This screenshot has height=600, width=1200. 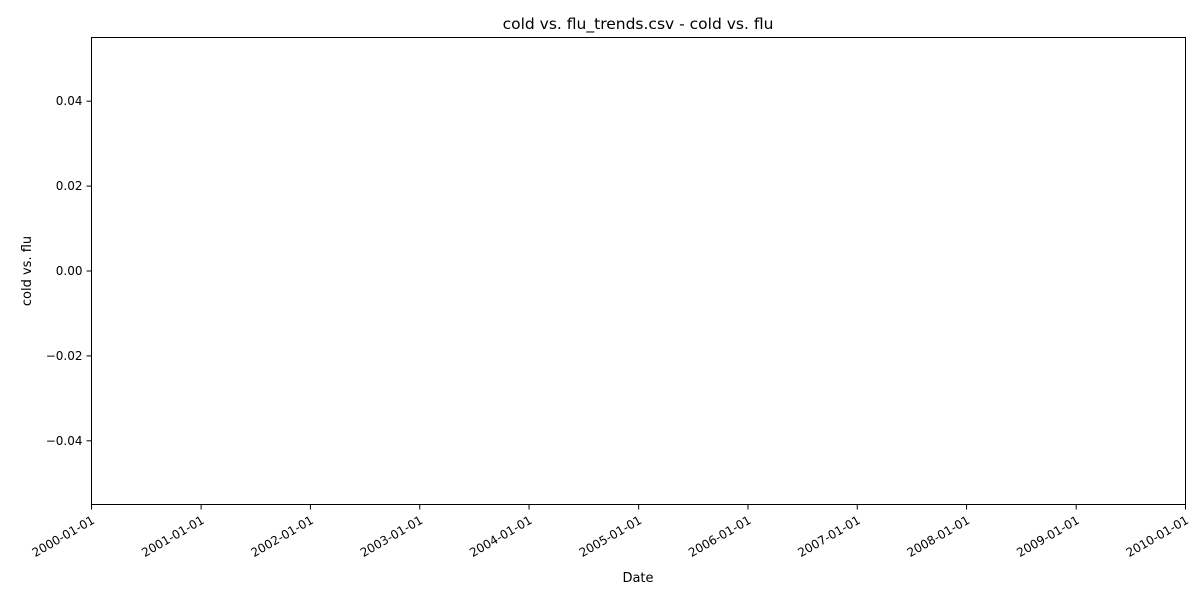 What do you see at coordinates (64, 441) in the screenshot?
I see `y-tick-label: −0.04` at bounding box center [64, 441].